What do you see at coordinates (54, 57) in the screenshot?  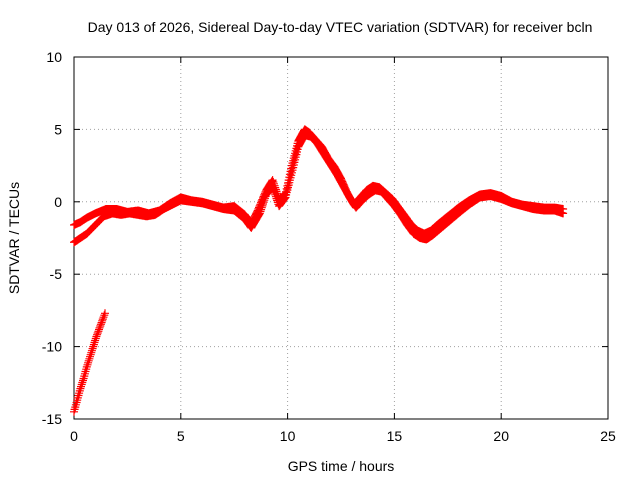 I see `y-tick-label: 10` at bounding box center [54, 57].